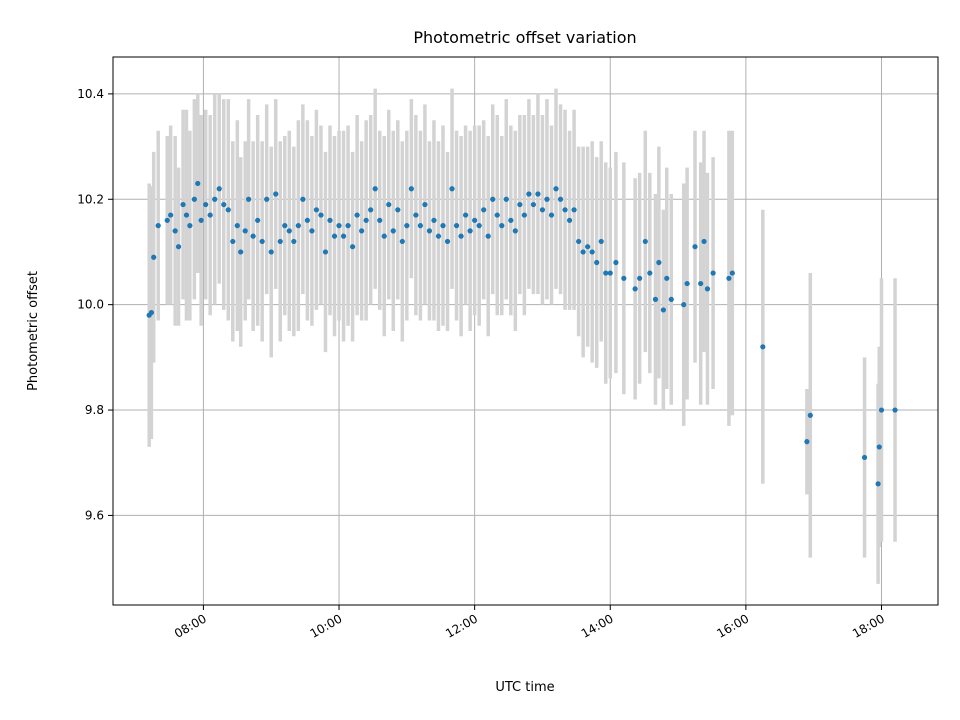  I want to click on y-tick-label: 10.2, so click(90, 199).